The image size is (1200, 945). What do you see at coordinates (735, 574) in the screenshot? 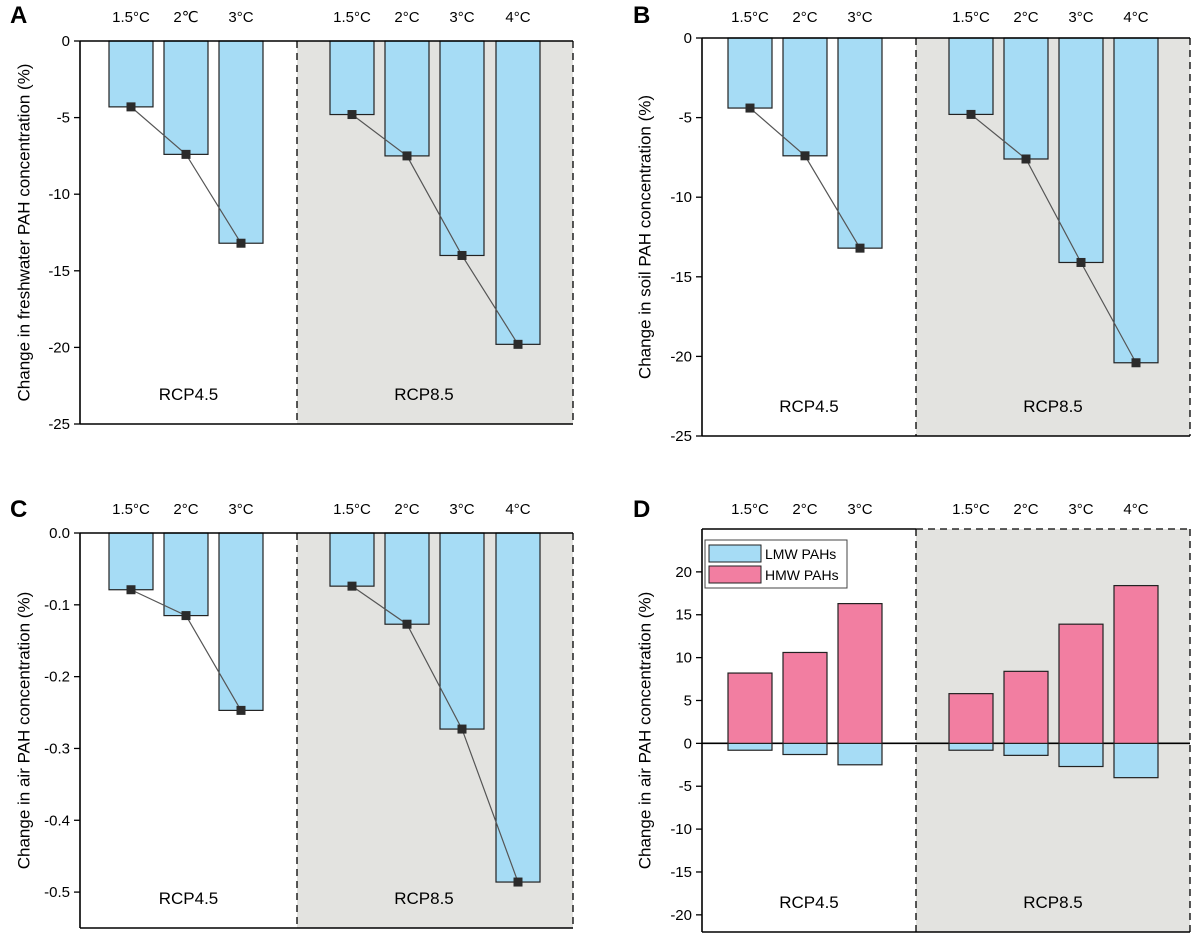
I see `legend-swatch-hmw` at bounding box center [735, 574].